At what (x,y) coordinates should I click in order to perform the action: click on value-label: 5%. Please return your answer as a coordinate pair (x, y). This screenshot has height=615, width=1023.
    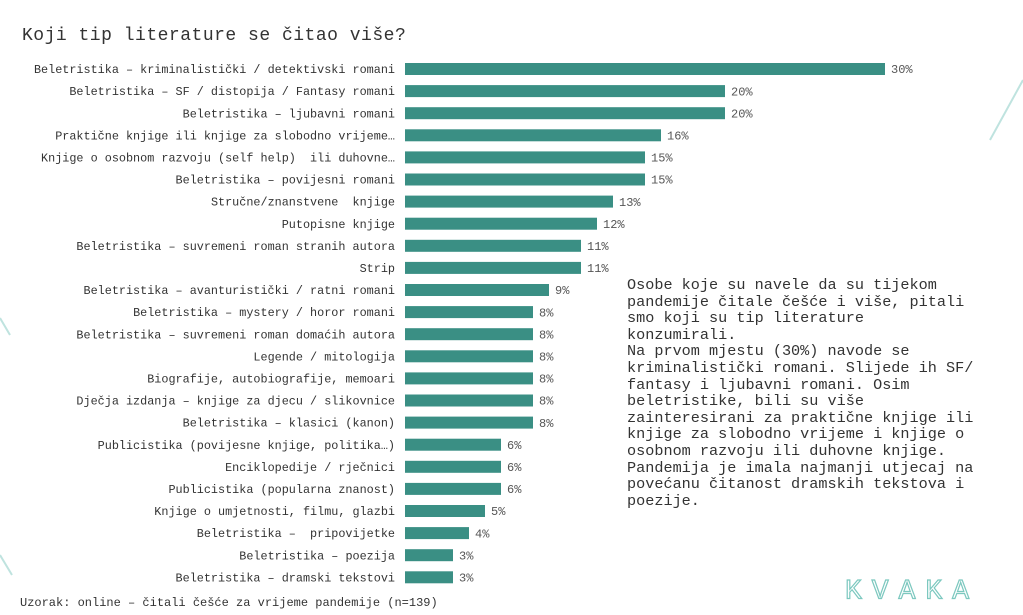
    Looking at the image, I should click on (498, 512).